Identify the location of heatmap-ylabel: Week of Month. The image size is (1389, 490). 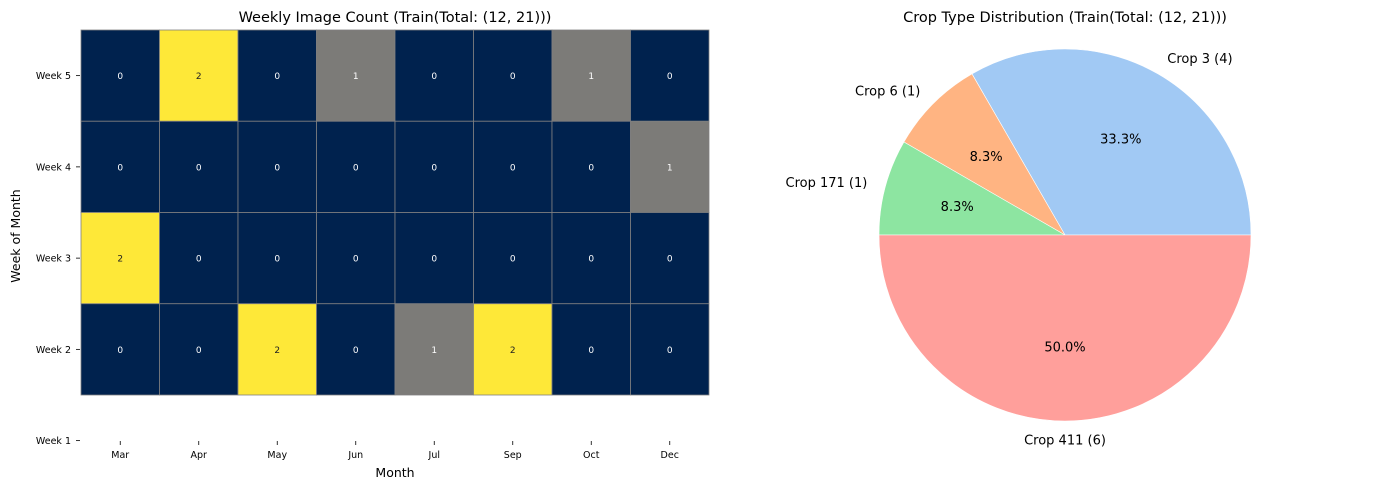
(15, 235).